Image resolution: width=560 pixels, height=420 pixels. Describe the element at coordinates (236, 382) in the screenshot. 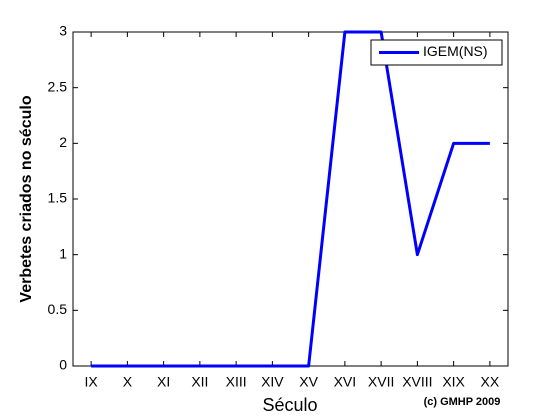

I see `x-tick-label: XIII` at that location.